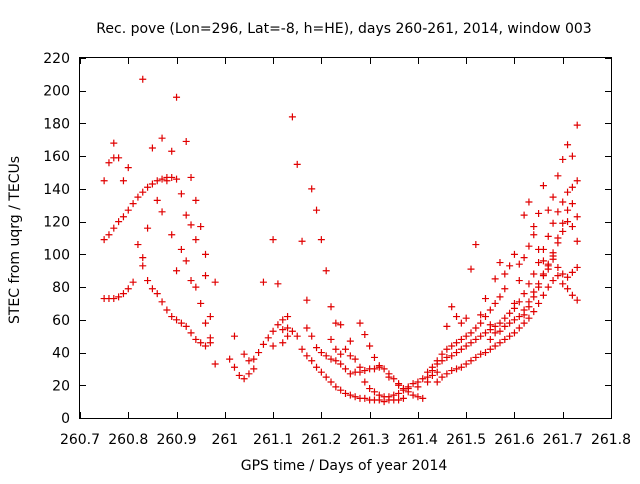 Image resolution: width=640 pixels, height=484 pixels. Describe the element at coordinates (56, 190) in the screenshot. I see `y-tick-label: 140` at that location.